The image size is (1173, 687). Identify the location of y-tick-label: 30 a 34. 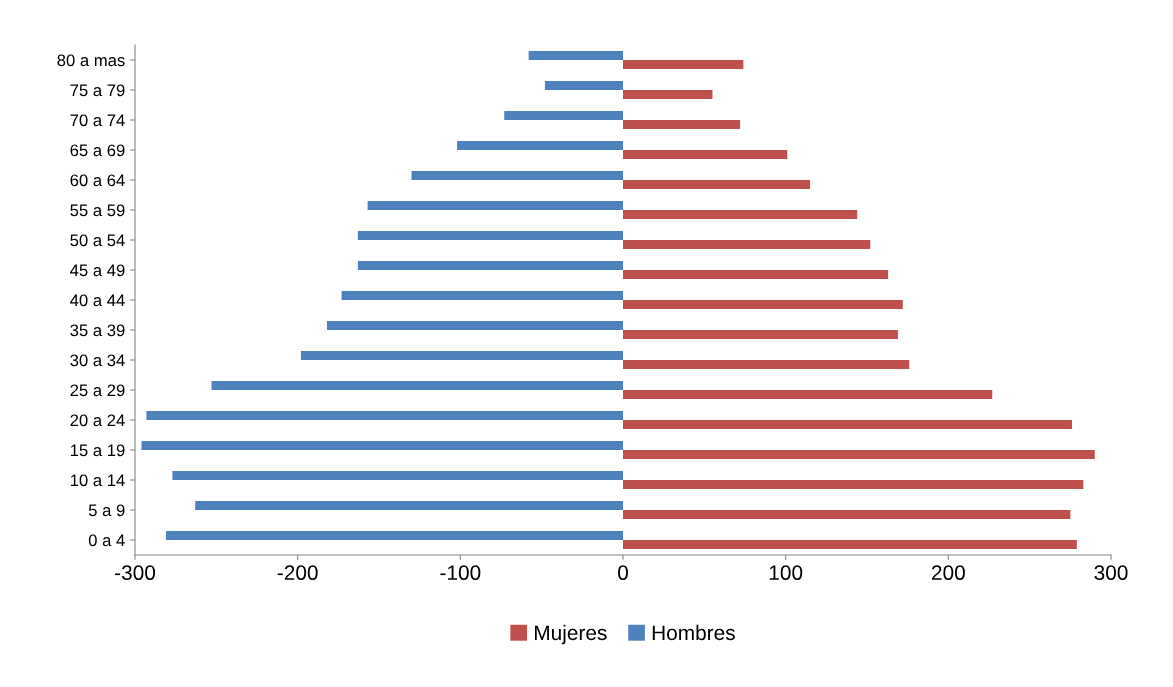
(97, 360).